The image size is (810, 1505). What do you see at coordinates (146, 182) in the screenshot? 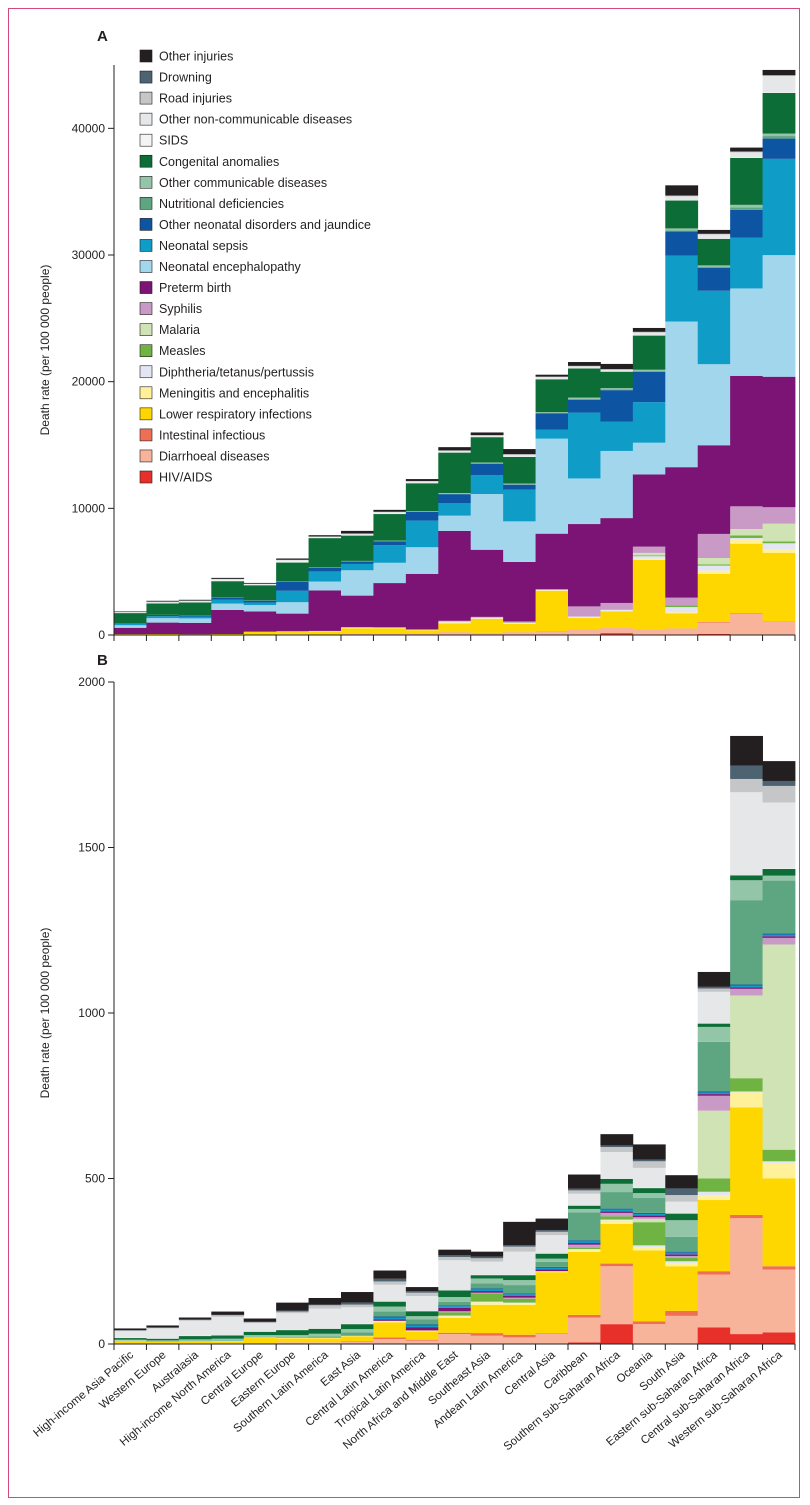
I see `legend-swatch-other-communicable-diseases` at bounding box center [146, 182].